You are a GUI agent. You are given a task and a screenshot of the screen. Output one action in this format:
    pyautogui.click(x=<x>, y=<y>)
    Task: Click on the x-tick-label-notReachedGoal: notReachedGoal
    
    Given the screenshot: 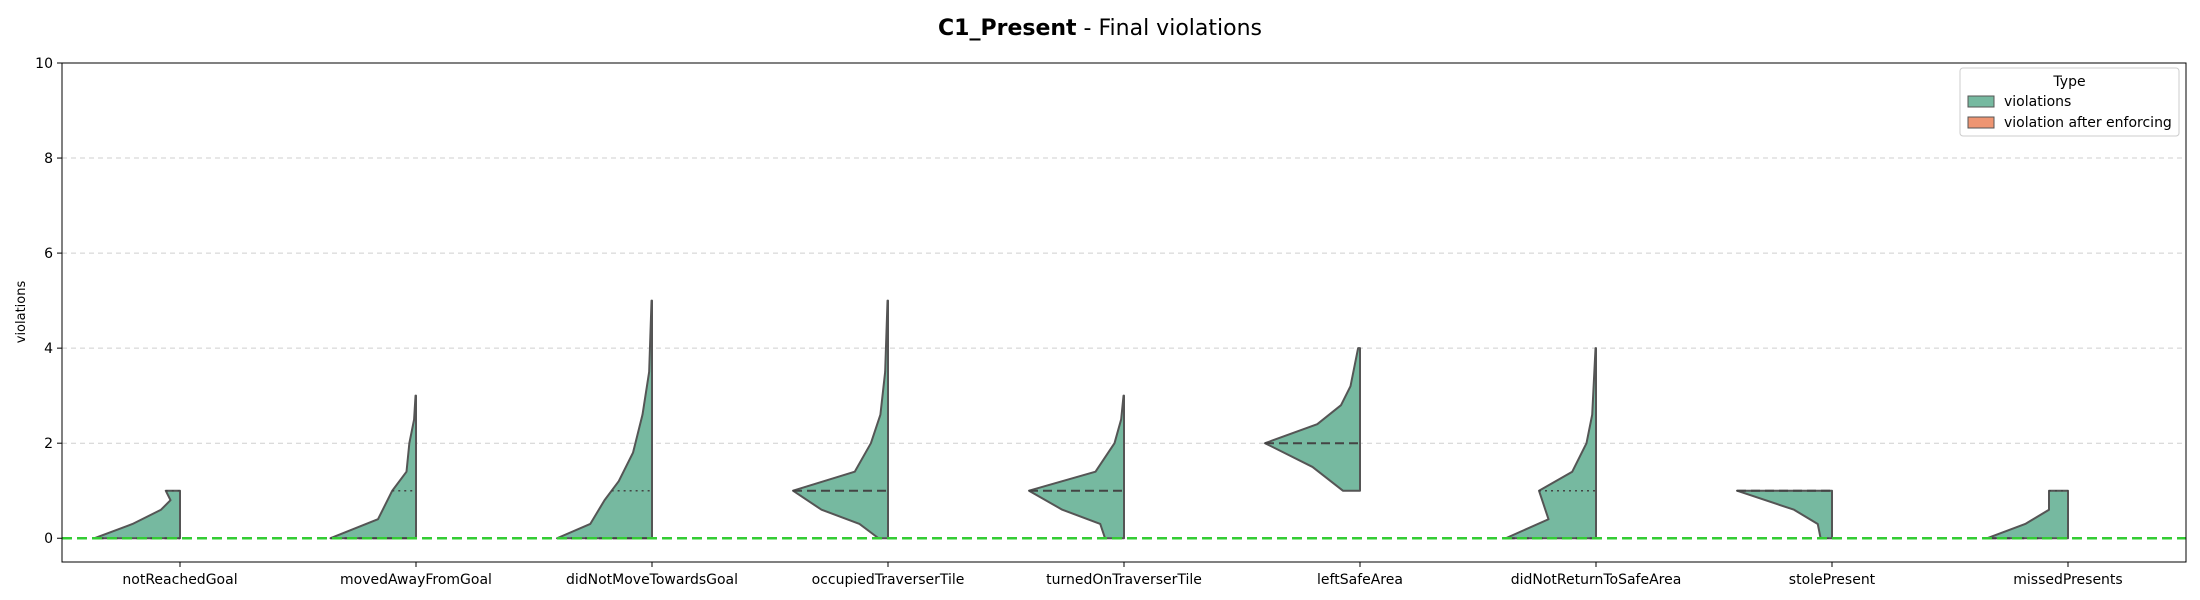 What is the action you would take?
    pyautogui.click(x=179, y=580)
    